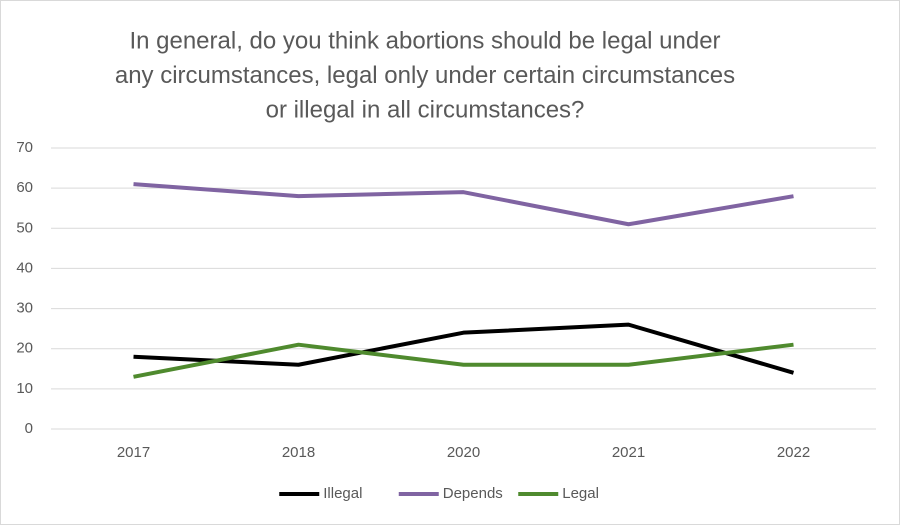  I want to click on y-tick-label: 30, so click(24, 308).